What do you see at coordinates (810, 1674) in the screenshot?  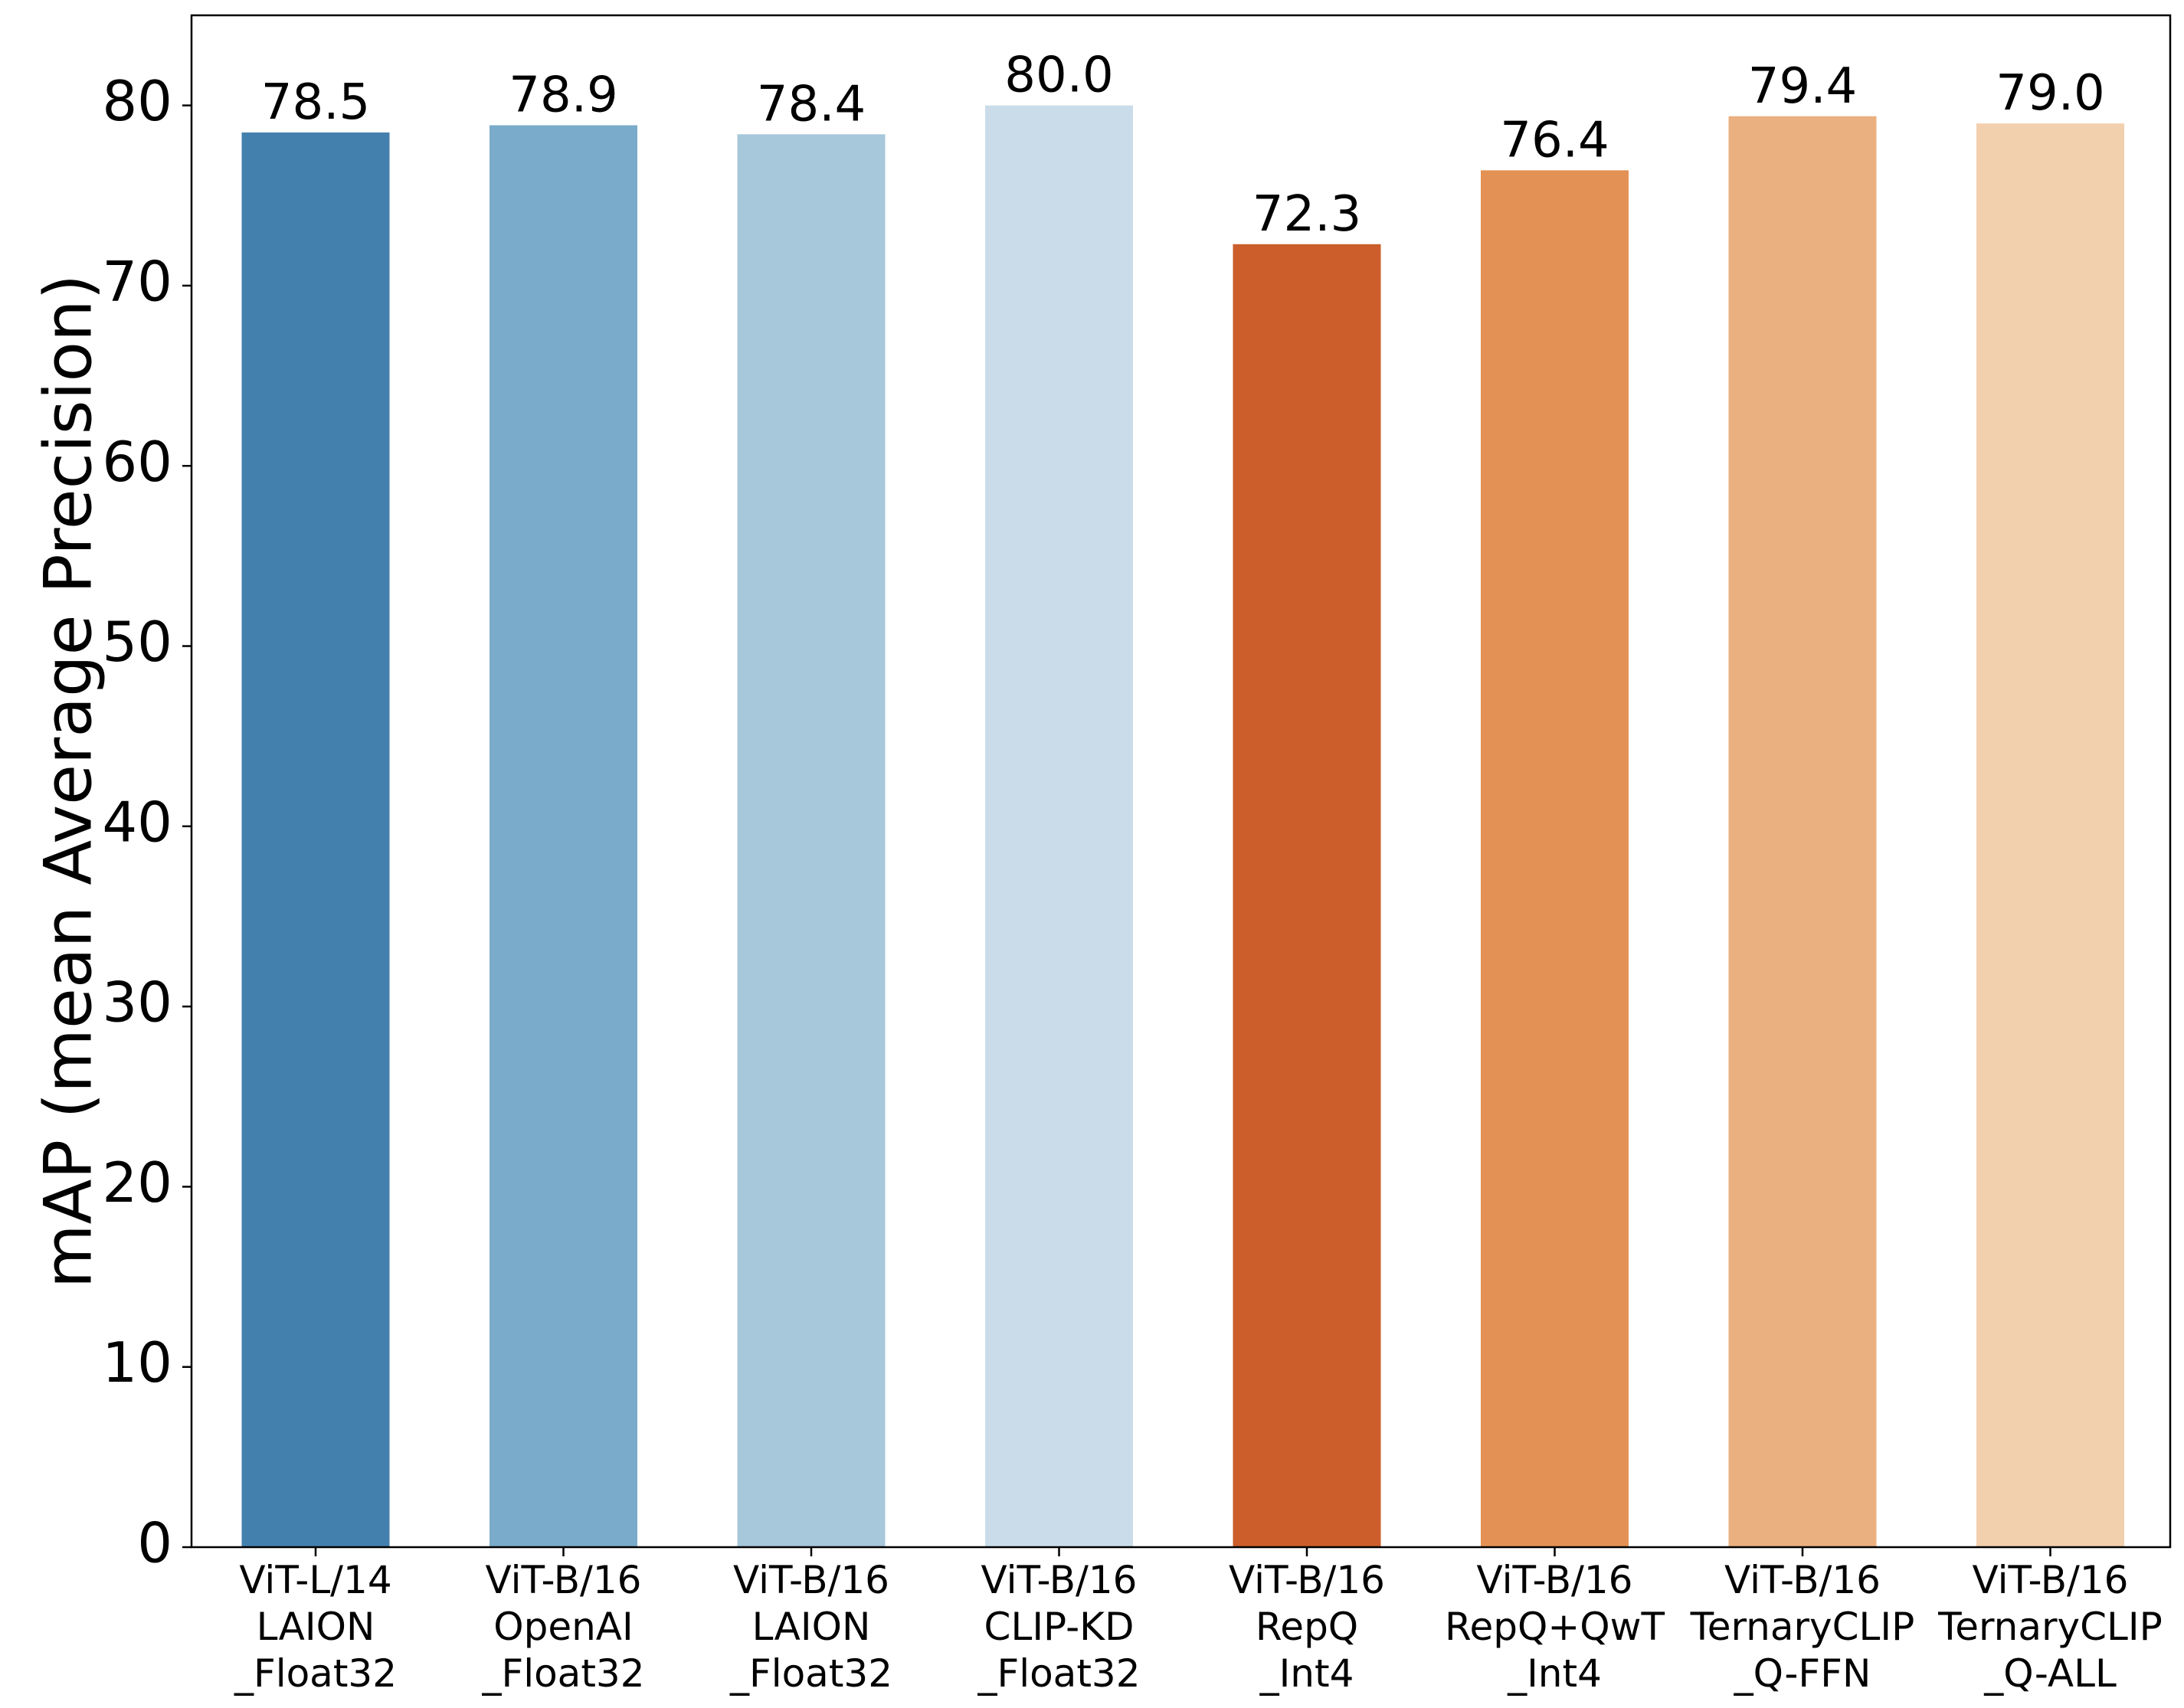 I see `x-tick-label-3-line-3: _Float32` at bounding box center [810, 1674].